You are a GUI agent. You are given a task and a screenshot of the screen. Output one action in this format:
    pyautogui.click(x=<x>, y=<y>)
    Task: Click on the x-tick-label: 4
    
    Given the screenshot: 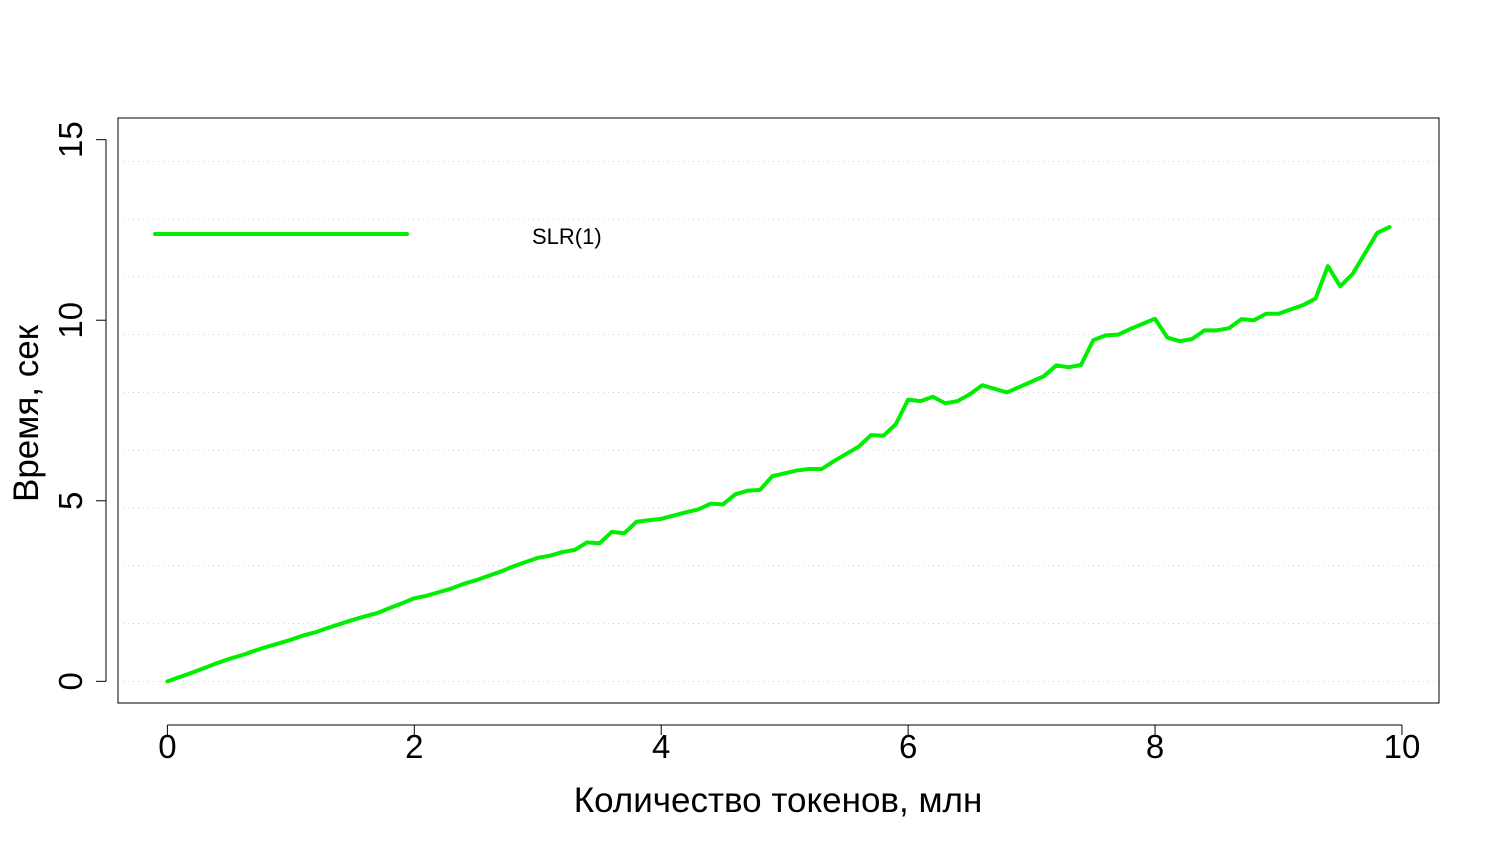 What is the action you would take?
    pyautogui.click(x=661, y=746)
    